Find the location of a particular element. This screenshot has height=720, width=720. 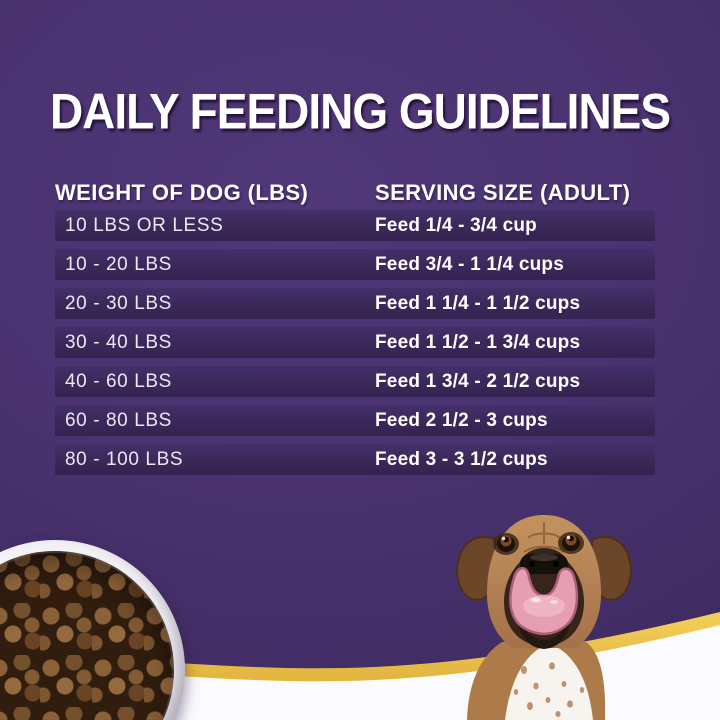

column-header-weight: WEIGHT OF DOG (LBS) is located at coordinates (182, 192).